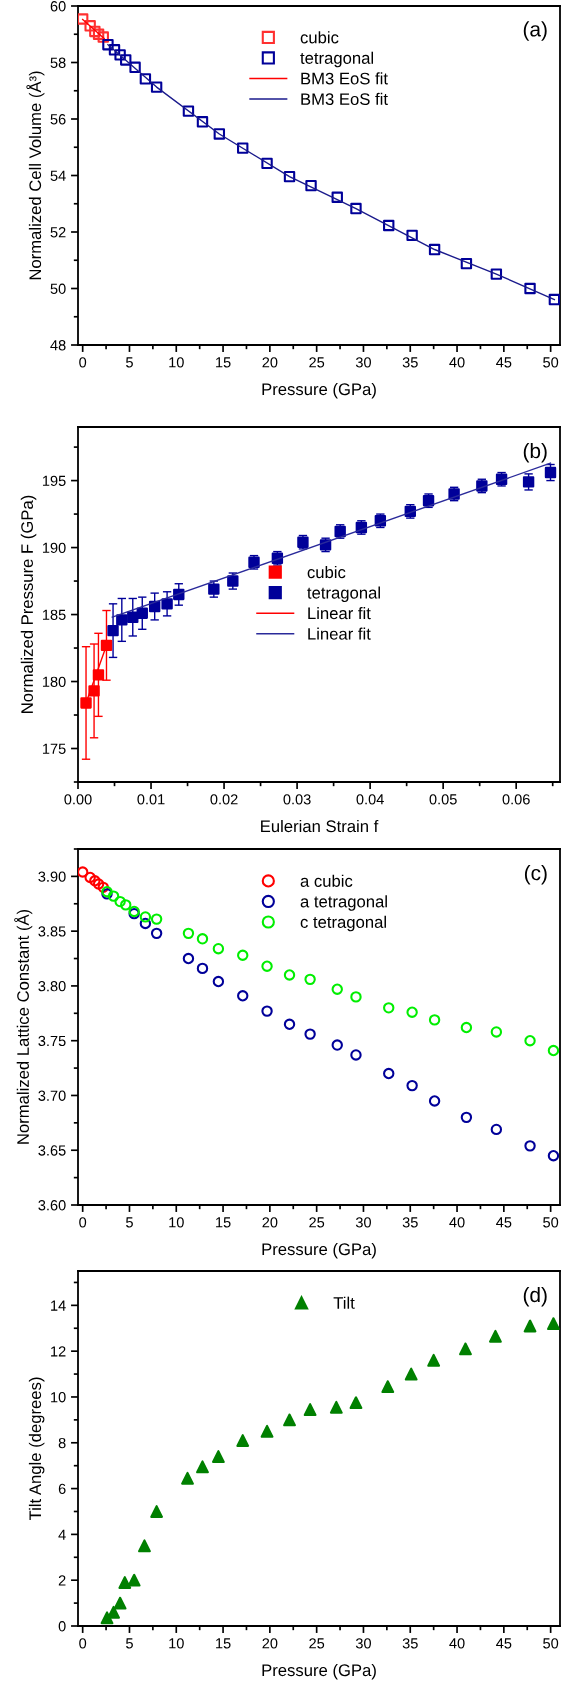 This screenshot has width=562, height=1684. What do you see at coordinates (52, 1041) in the screenshot?
I see `y-tick-label: 3.75` at bounding box center [52, 1041].